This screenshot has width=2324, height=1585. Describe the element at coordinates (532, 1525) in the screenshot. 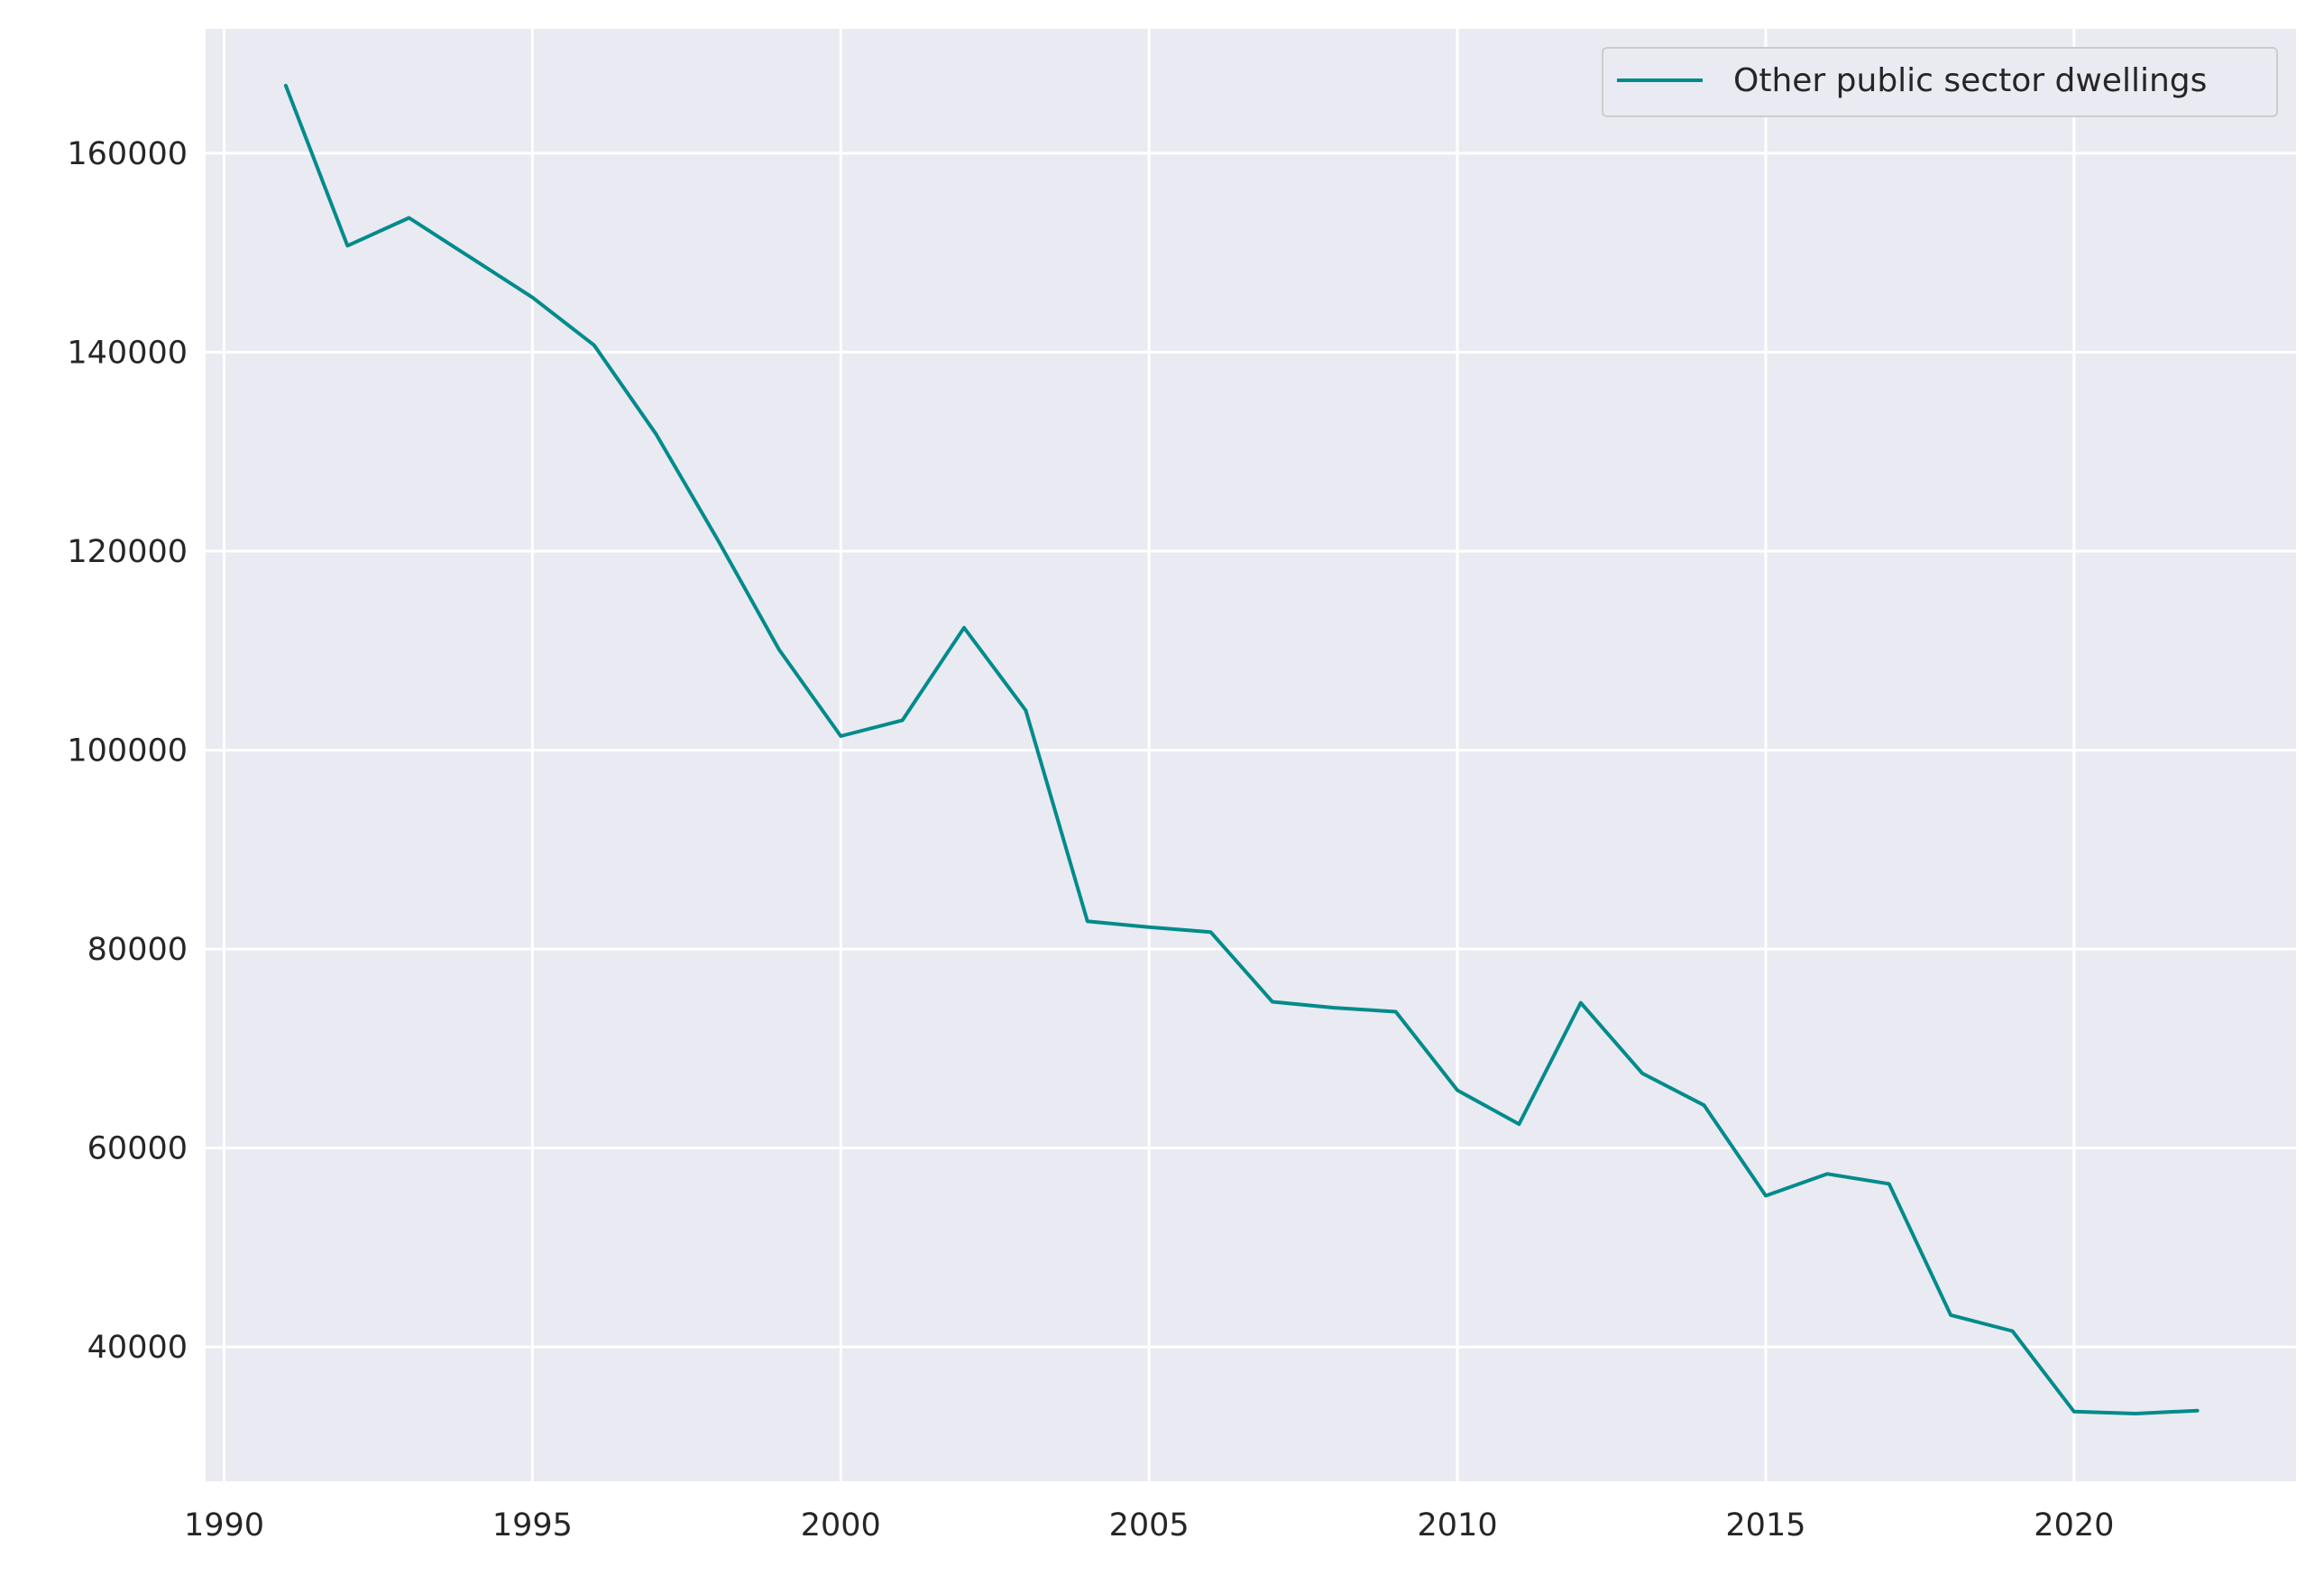

I see `x-tick-label: 1995` at that location.